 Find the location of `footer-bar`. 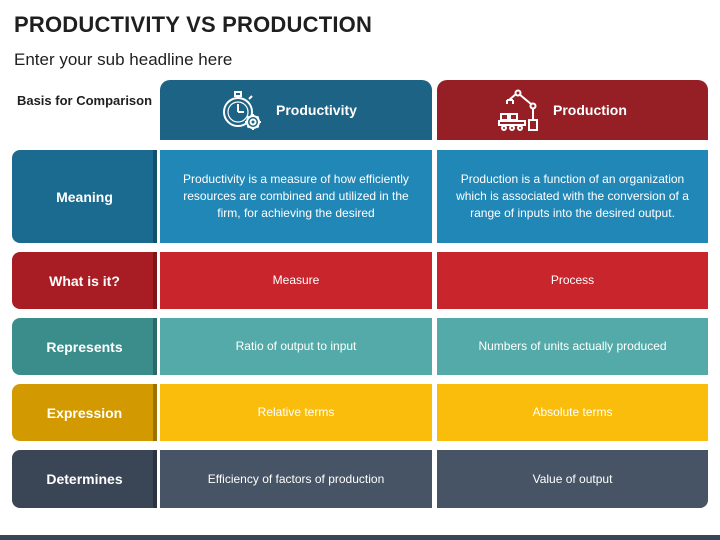

footer-bar is located at coordinates (360, 537).